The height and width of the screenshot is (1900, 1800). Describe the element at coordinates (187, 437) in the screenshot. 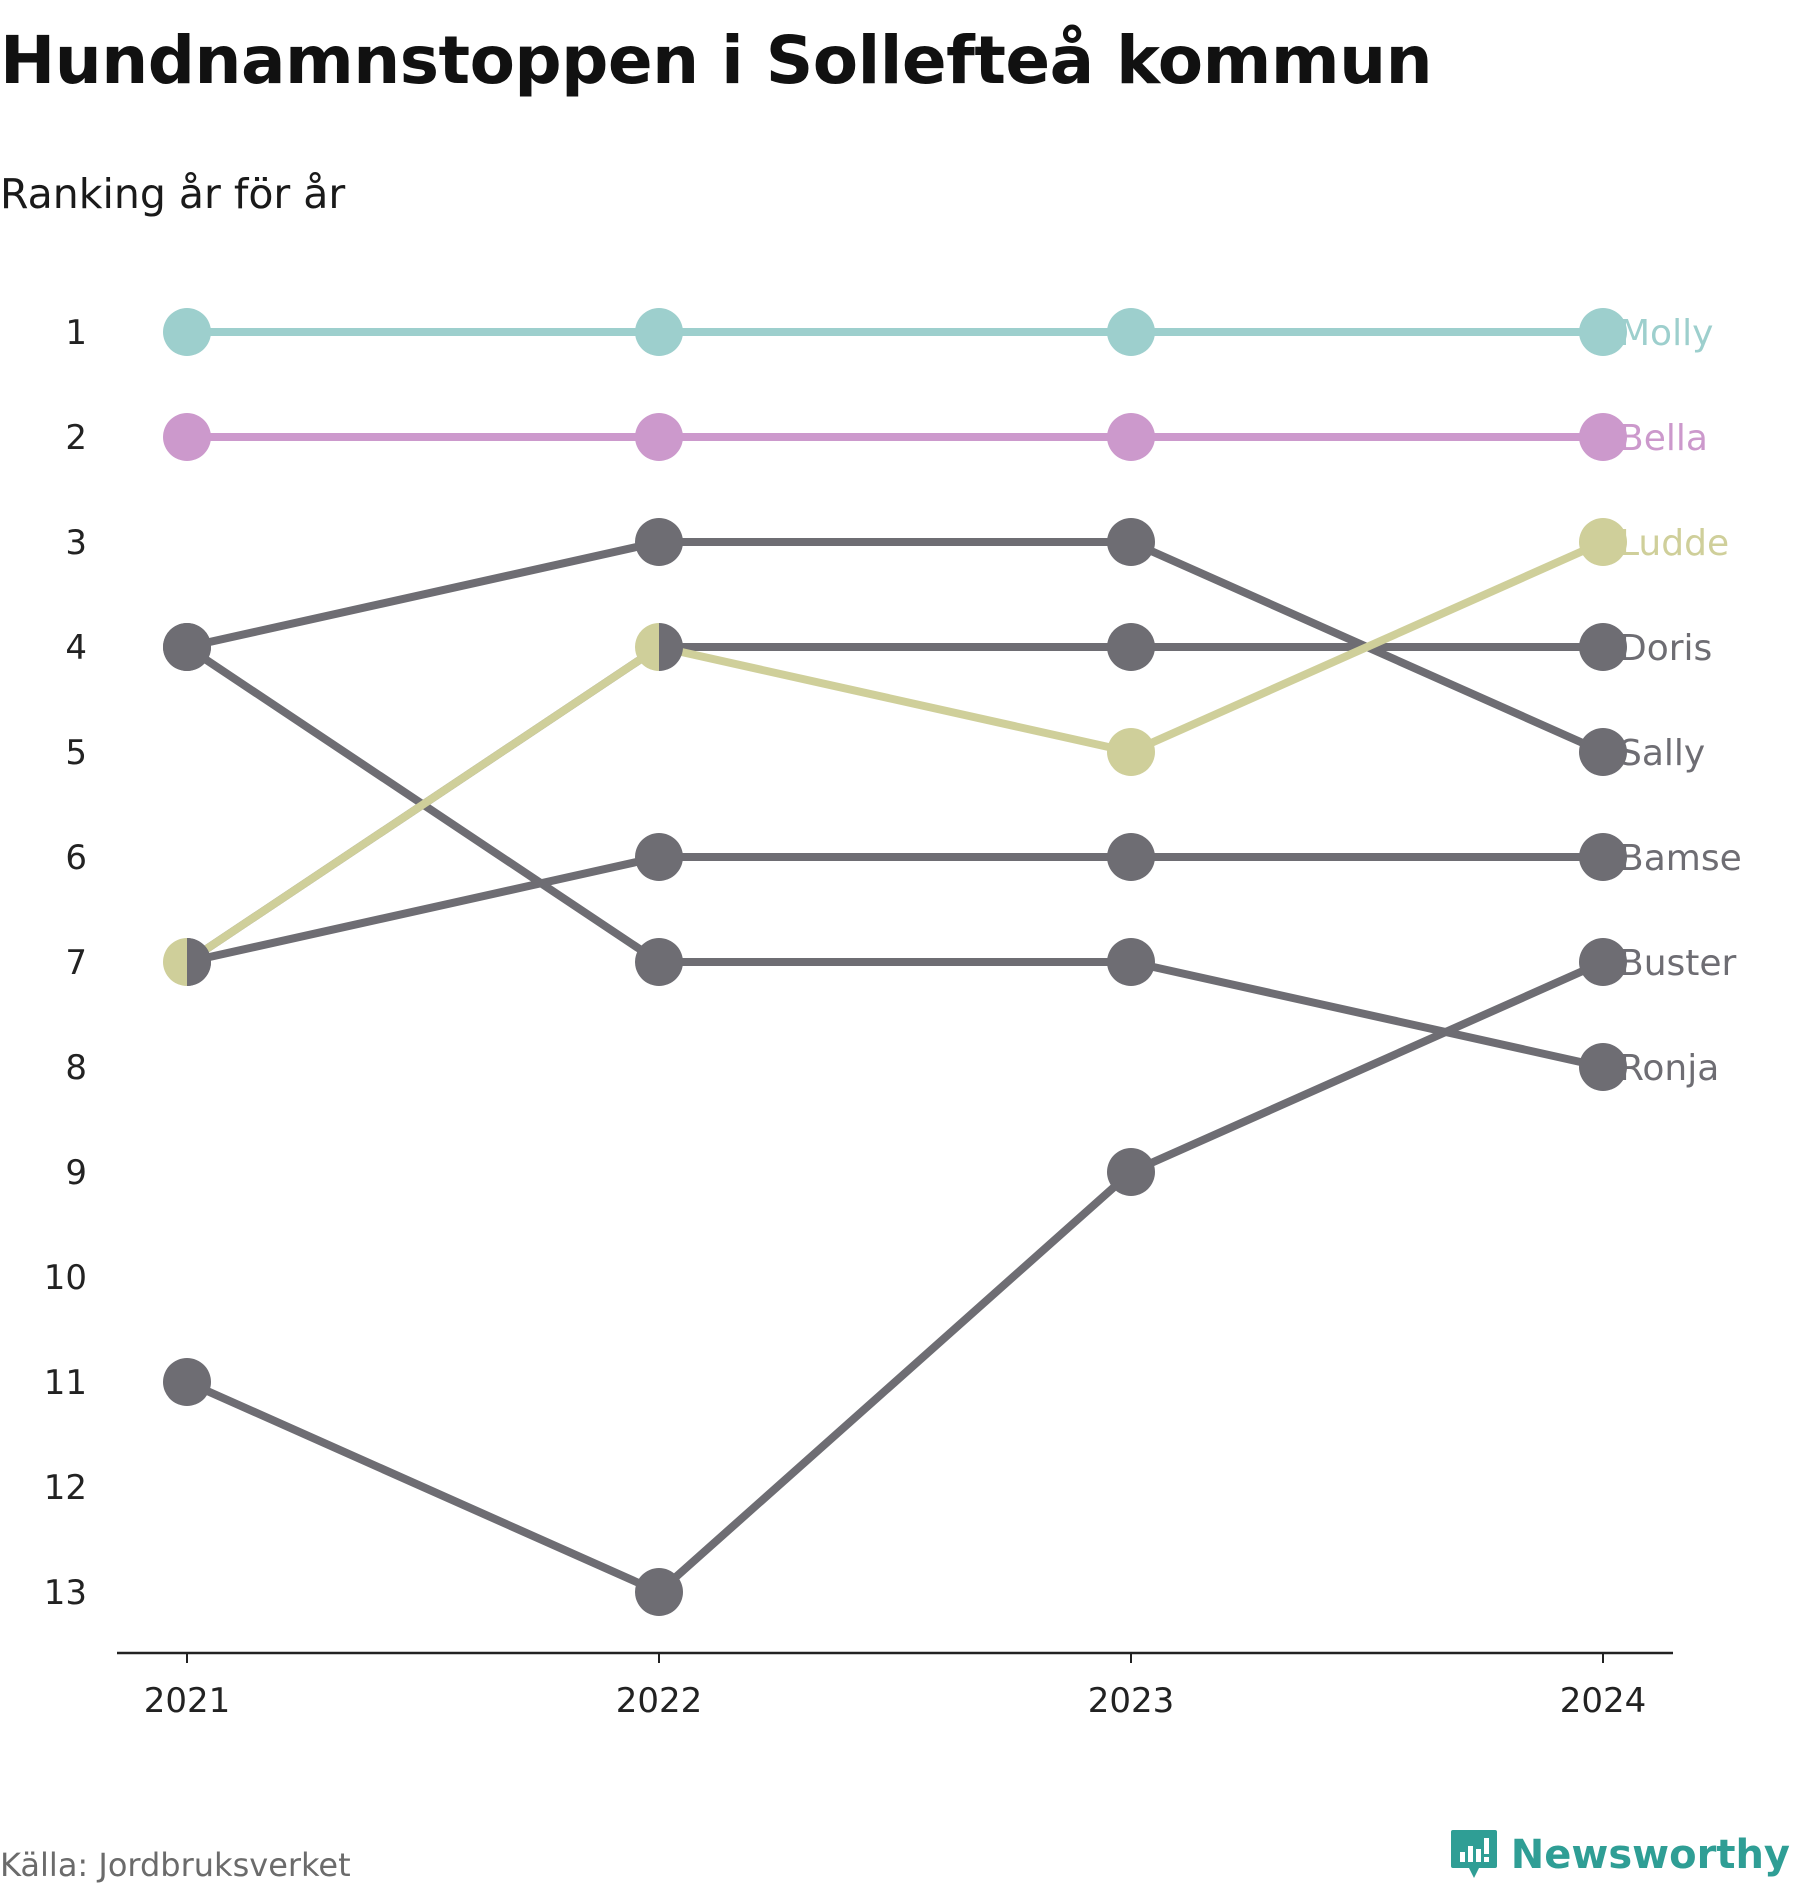

I see `point-bella-2021` at that location.